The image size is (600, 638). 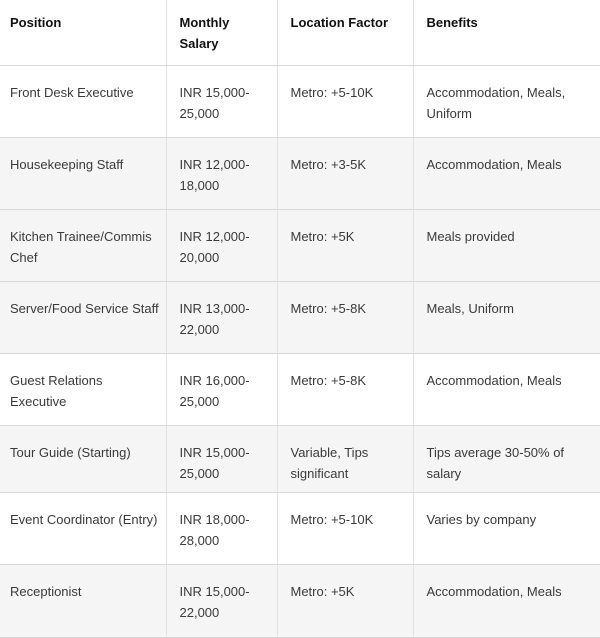 What do you see at coordinates (83, 245) in the screenshot?
I see `position-cell: Kitchen Trainee/Commis Chef` at bounding box center [83, 245].